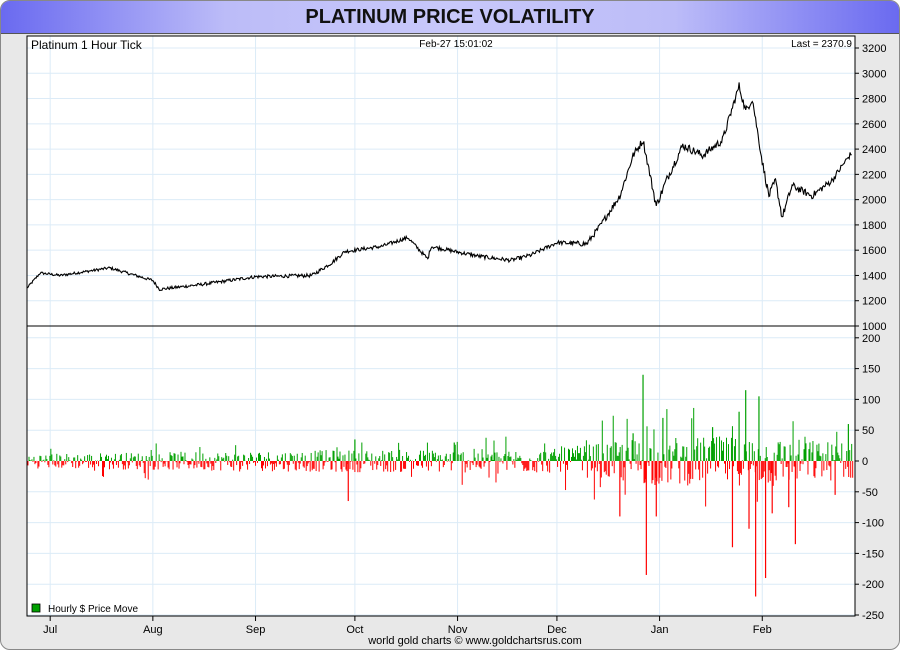 The height and width of the screenshot is (650, 900). Describe the element at coordinates (874, 150) in the screenshot. I see `price-tick-label: 2400` at that location.